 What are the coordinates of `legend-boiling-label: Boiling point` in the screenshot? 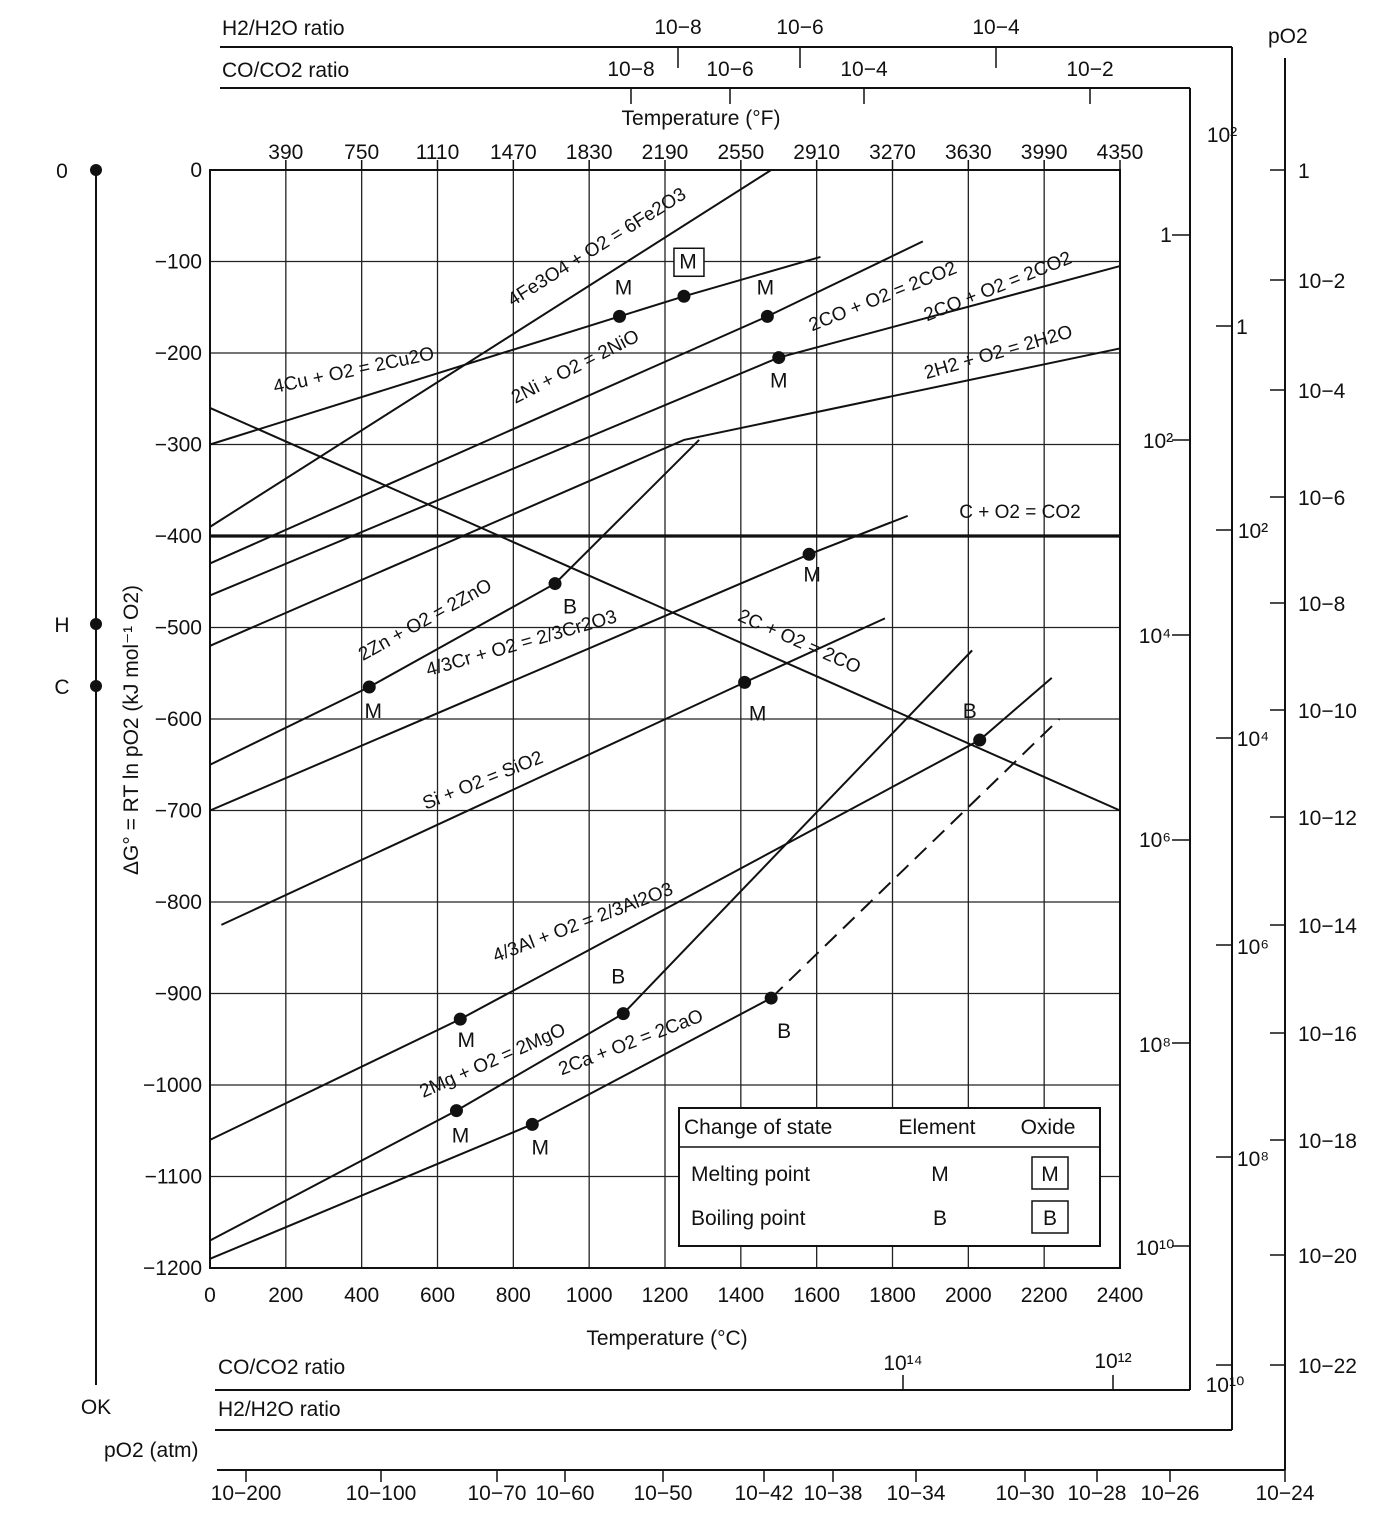 It's located at (748, 1218).